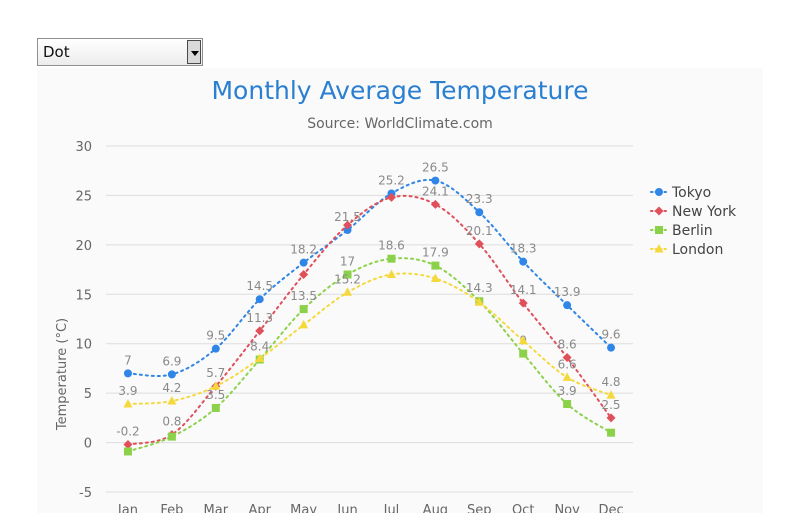  What do you see at coordinates (523, 508) in the screenshot?
I see `x-tick-label: Oct` at bounding box center [523, 508].